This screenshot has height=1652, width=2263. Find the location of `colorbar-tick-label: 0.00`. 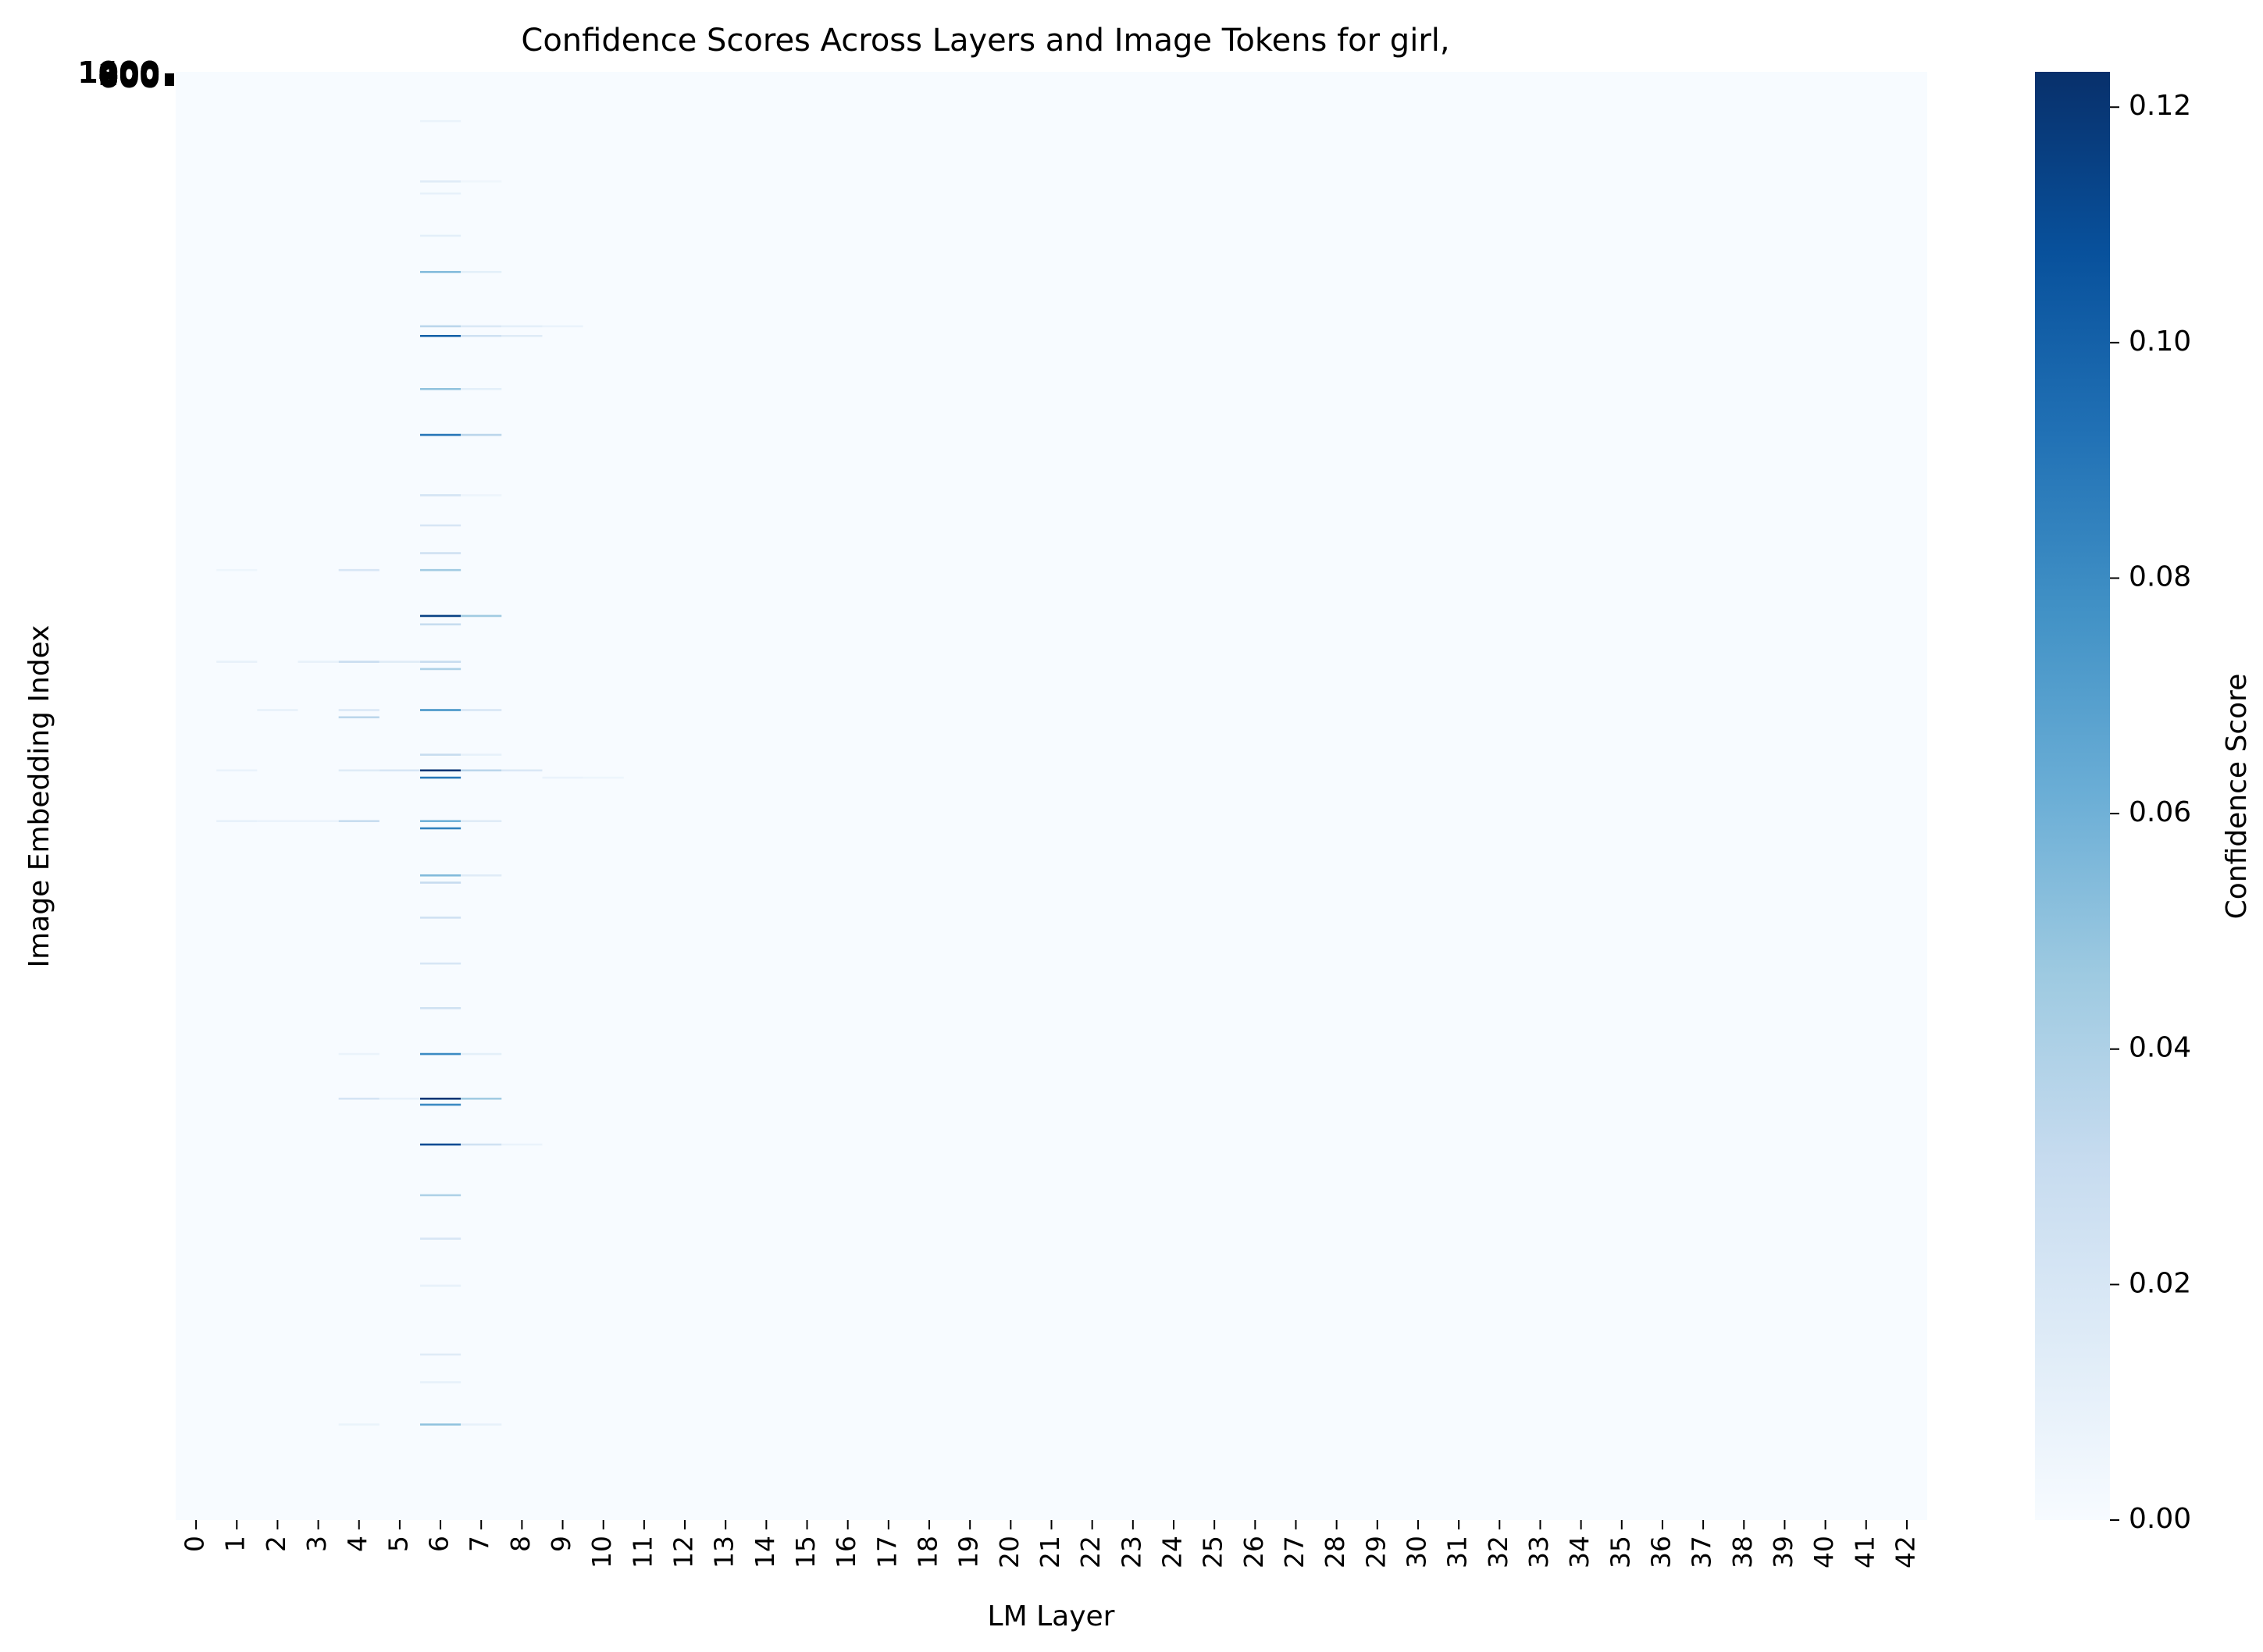

colorbar-tick-label: 0.00 is located at coordinates (2160, 1519).